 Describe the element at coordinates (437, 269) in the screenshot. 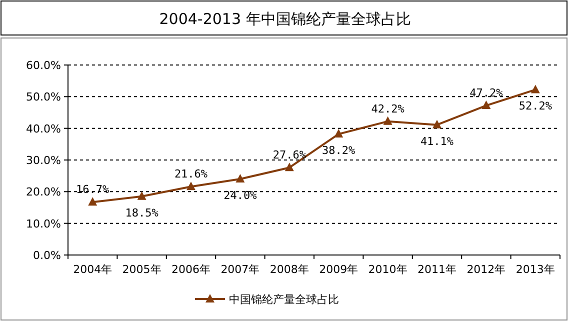

I see `x-tick-label: 2011年` at that location.